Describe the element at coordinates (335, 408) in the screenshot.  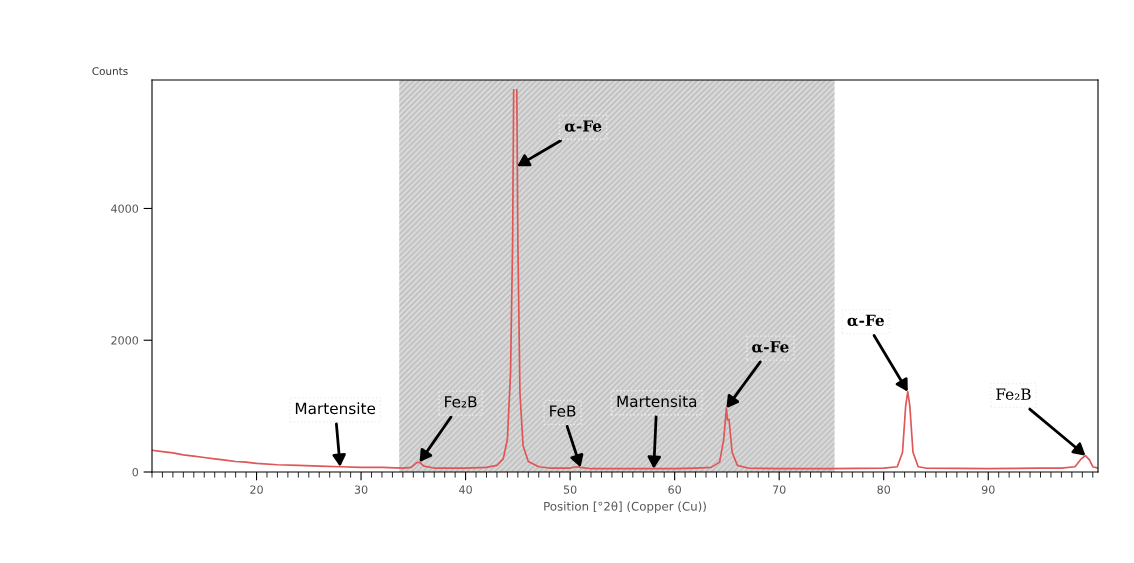
I see `annotation: Martensite` at that location.